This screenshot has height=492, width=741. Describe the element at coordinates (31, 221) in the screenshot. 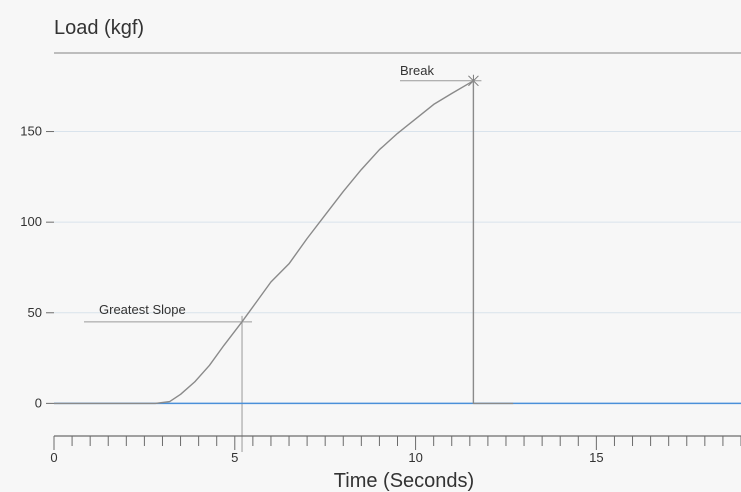

I see `y-tick-label-100: 100` at that location.